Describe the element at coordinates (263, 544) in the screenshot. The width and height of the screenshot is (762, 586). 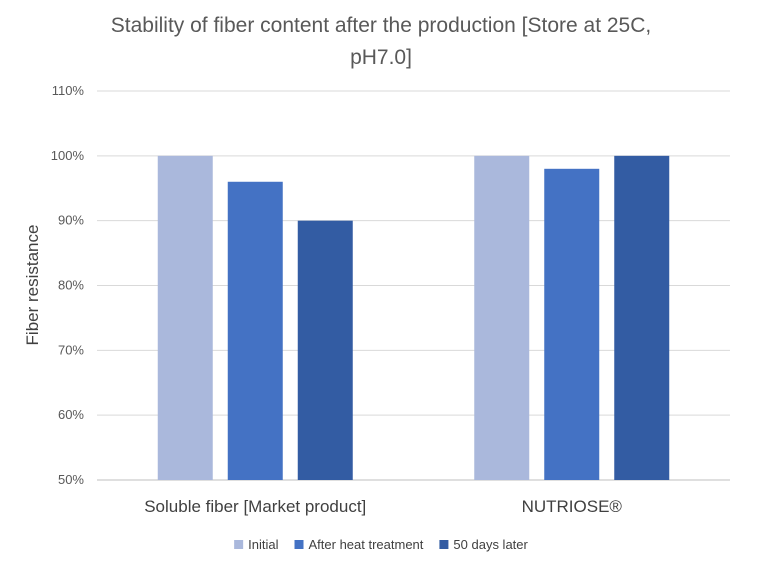
I see `legend-label: Initial` at that location.